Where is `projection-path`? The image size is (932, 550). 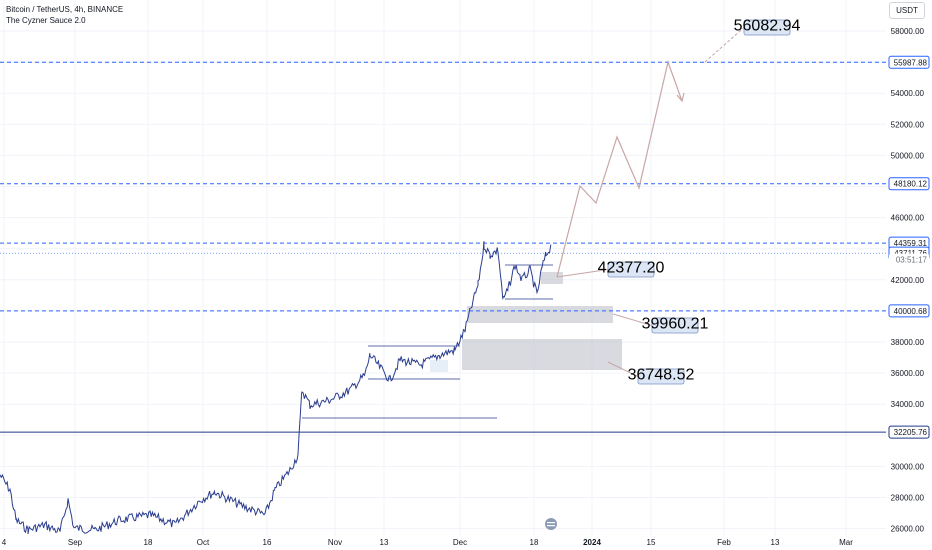 projection-path is located at coordinates (620, 168).